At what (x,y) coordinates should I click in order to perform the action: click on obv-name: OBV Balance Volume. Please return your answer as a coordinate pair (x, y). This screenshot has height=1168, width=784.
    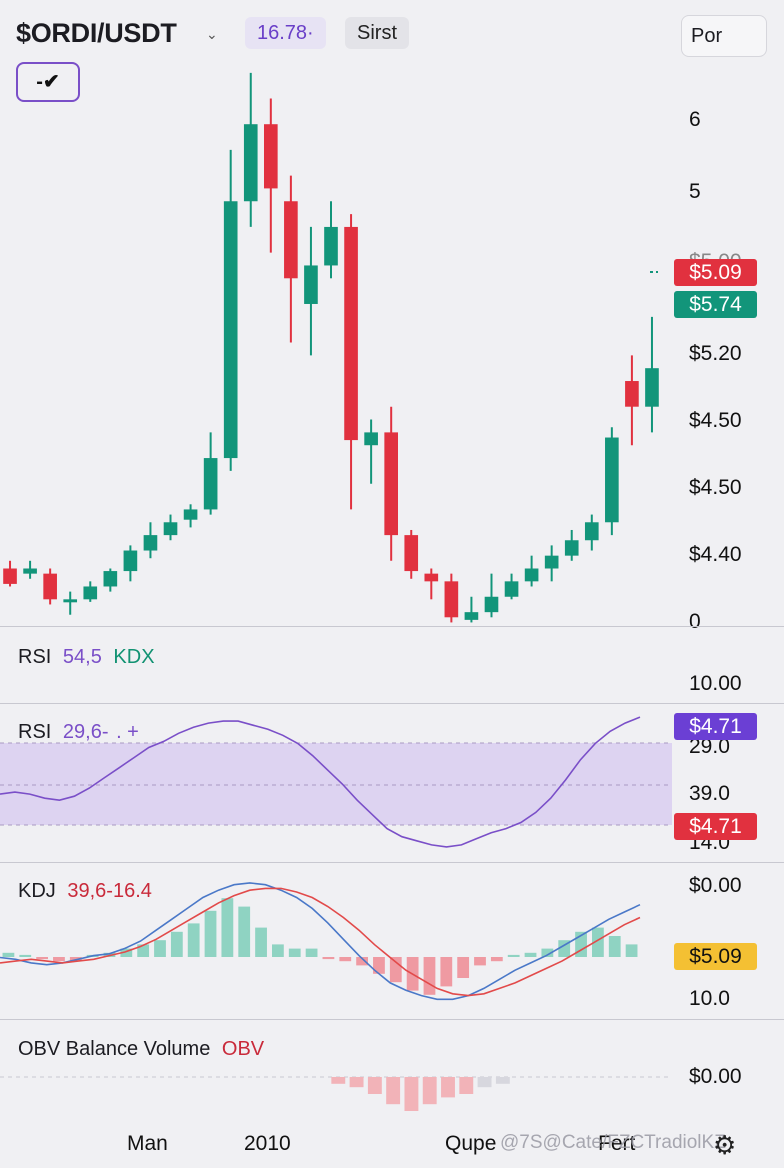
    Looking at the image, I should click on (114, 1049).